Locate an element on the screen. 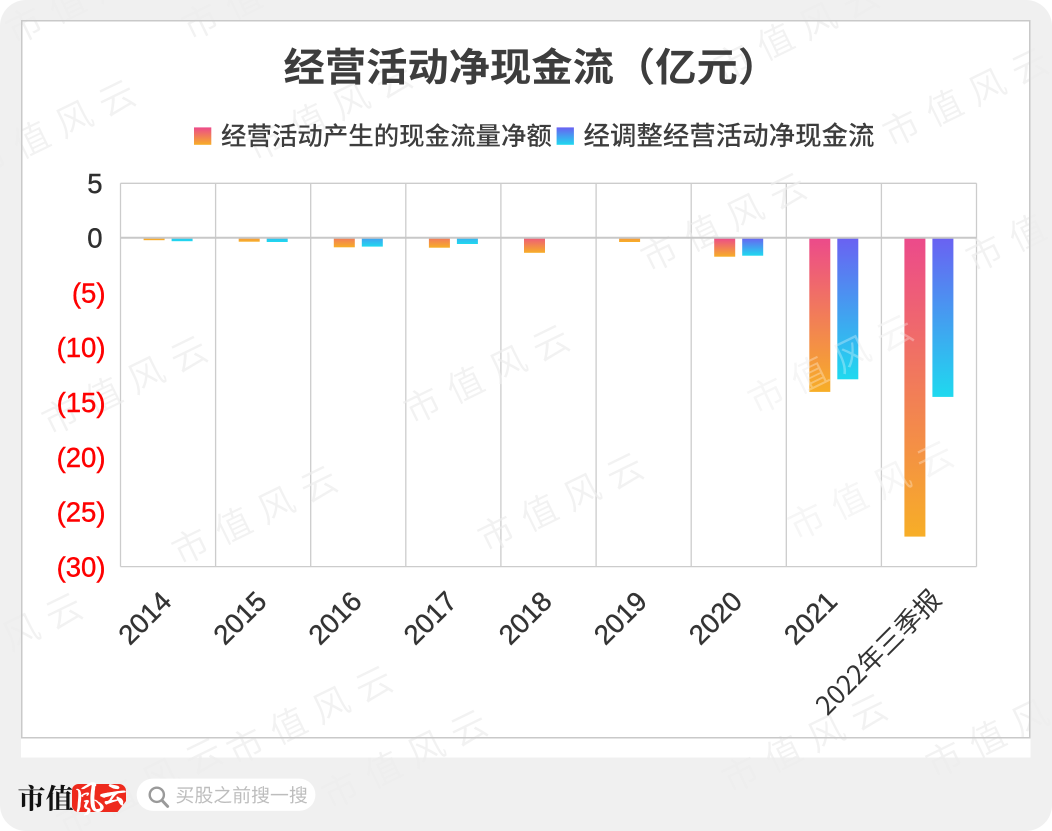 The width and height of the screenshot is (1052, 831). svg-text: (20) is located at coordinates (81, 457).